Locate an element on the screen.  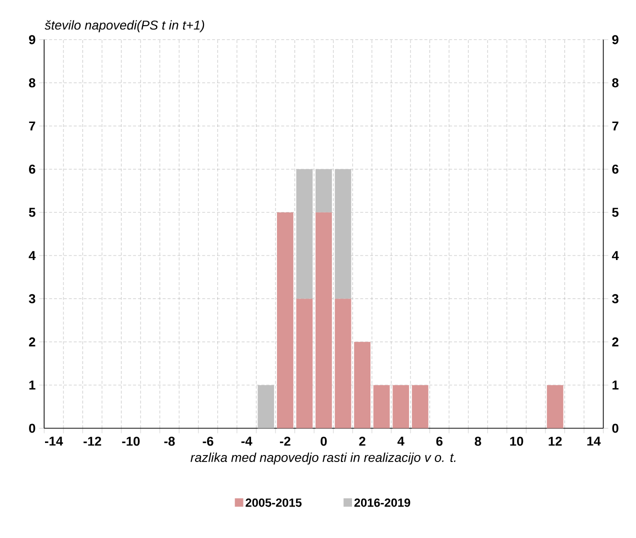
legend-label: 2016-2019 is located at coordinates (382, 502).